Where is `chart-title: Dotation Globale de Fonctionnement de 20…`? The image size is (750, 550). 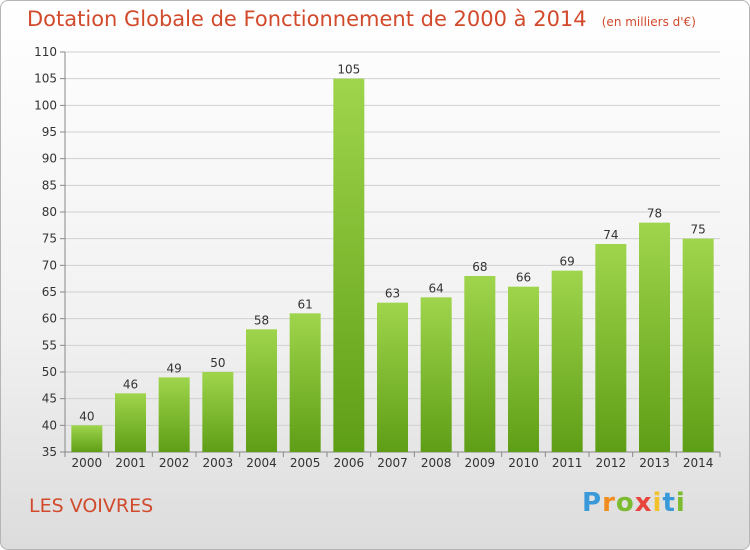
chart-title: Dotation Globale de Fonctionnement de 20… is located at coordinates (307, 19).